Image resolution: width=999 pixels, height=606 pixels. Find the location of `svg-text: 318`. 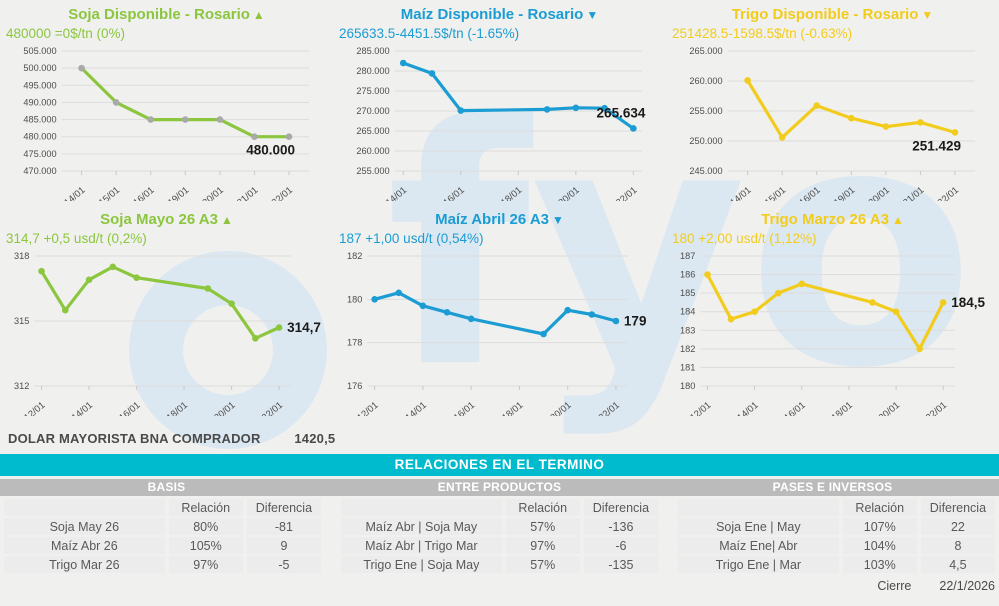

svg-text: 318 is located at coordinates (21, 256).